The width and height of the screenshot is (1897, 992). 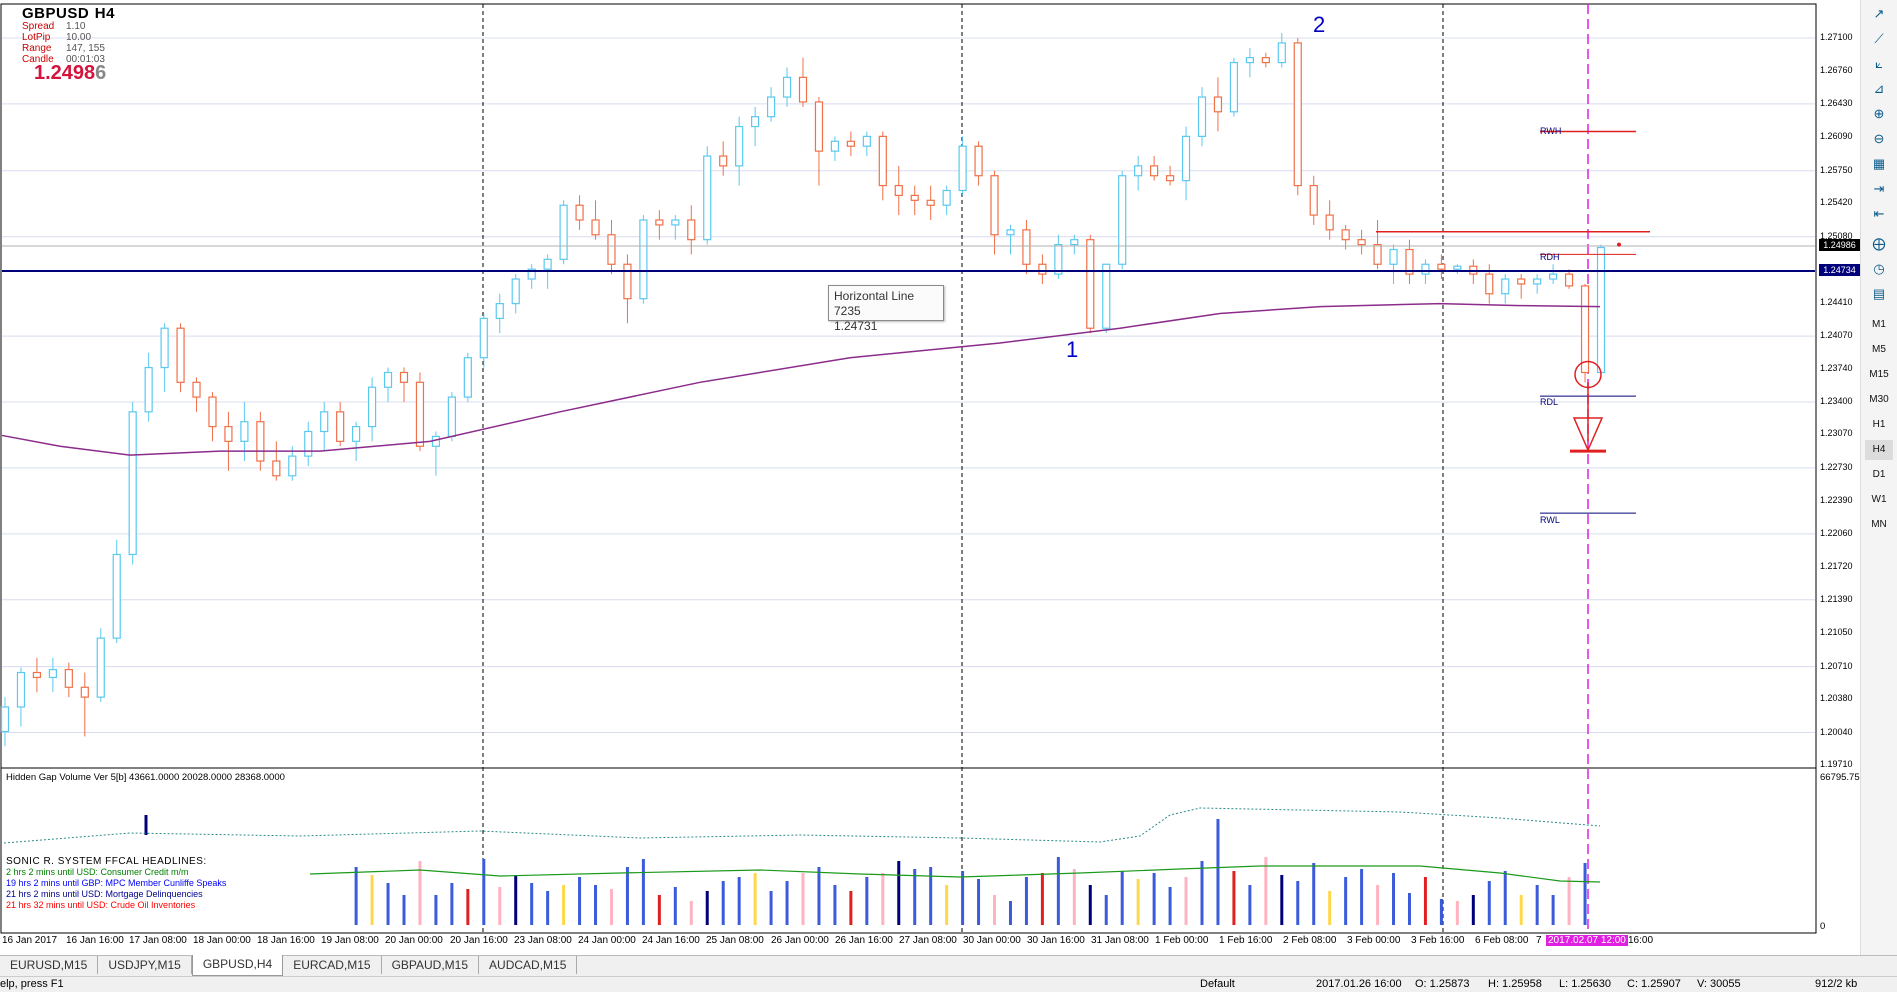 What do you see at coordinates (1515, 984) in the screenshot?
I see `status-high: H: 1.25958` at bounding box center [1515, 984].